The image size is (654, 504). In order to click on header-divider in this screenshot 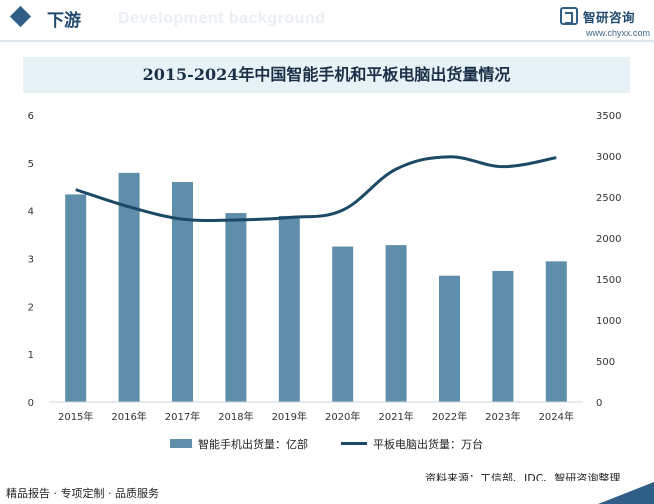, I will do `click(327, 41)`.